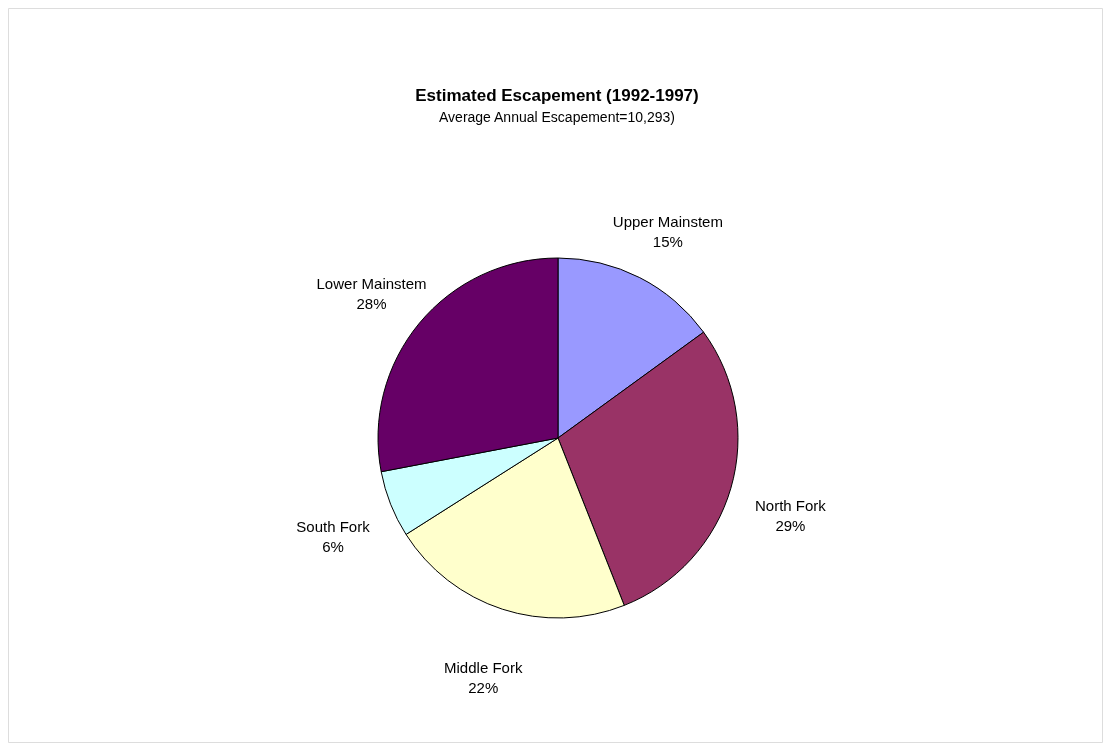 The height and width of the screenshot is (752, 1112). I want to click on slice-label: South Fork, so click(333, 527).